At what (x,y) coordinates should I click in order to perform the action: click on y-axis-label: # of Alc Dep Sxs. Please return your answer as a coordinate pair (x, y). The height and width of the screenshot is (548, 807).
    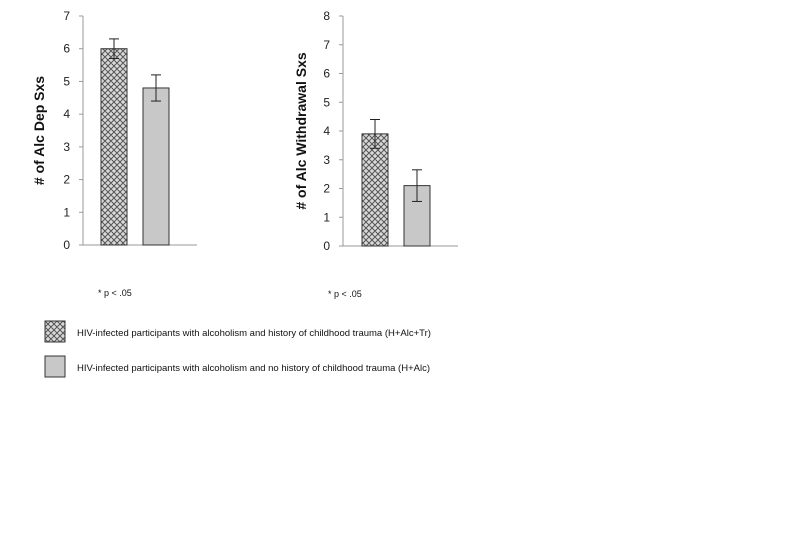
    Looking at the image, I should click on (39, 130).